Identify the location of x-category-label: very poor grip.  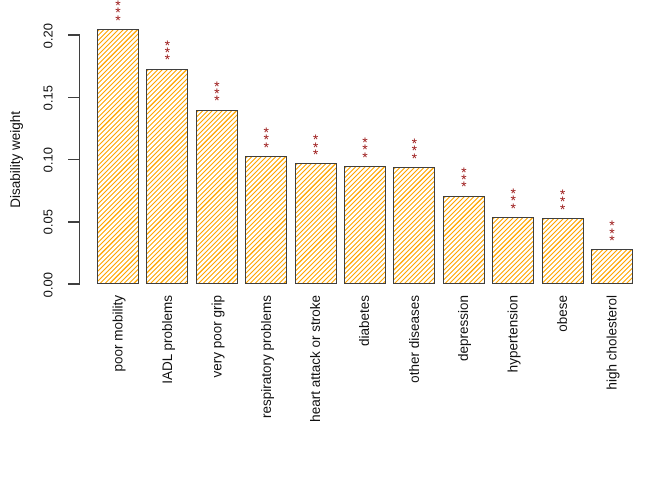
(217, 336).